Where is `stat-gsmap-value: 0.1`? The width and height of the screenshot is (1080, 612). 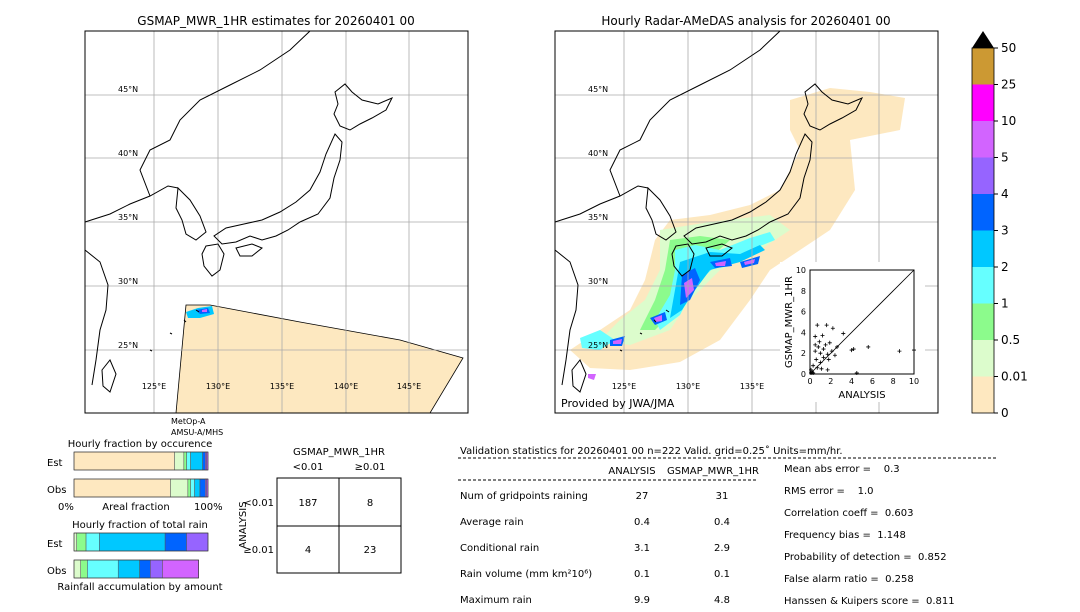 stat-gsmap-value: 0.1 is located at coordinates (722, 574).